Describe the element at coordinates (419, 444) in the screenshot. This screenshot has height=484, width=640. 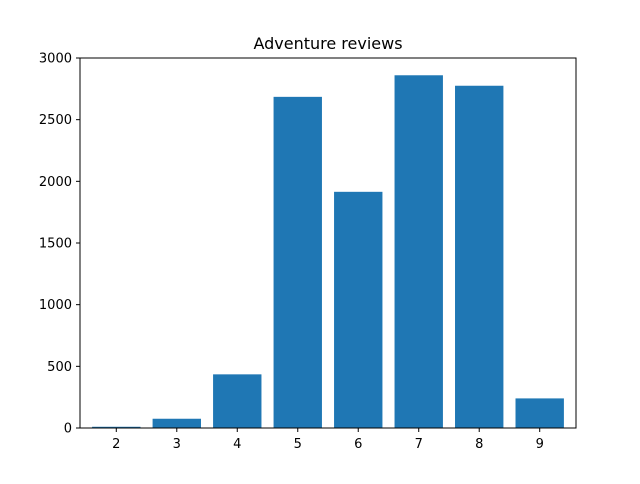
I see `x-tick-label: 7` at that location.